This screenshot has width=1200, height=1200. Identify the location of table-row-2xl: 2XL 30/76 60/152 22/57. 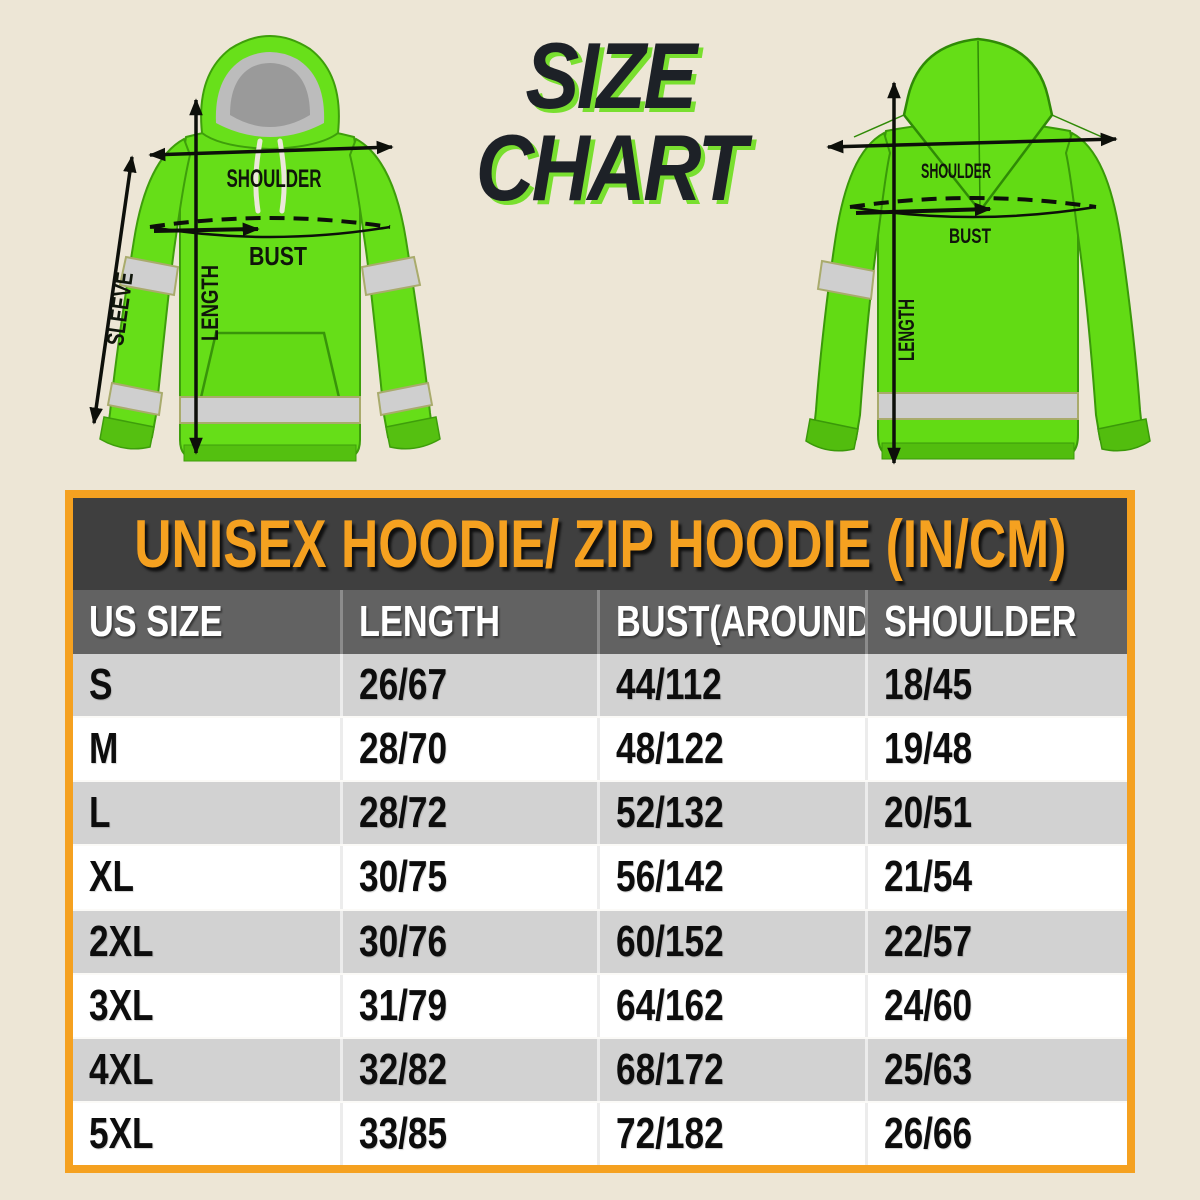
(600, 940).